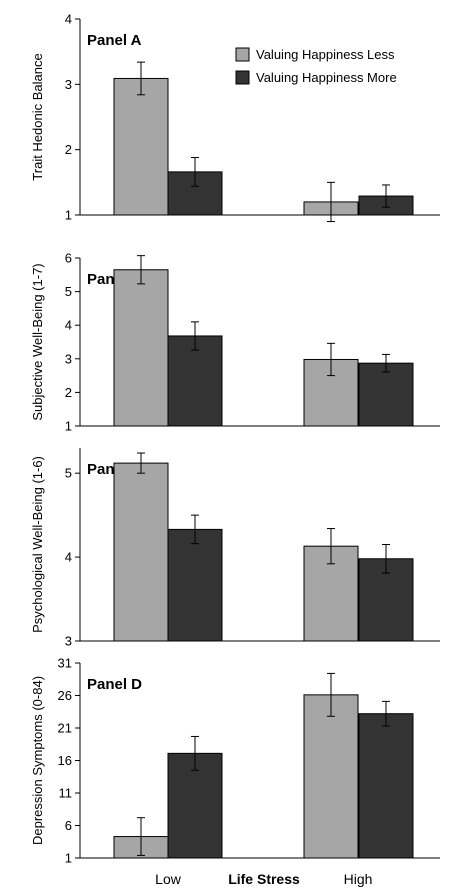 The width and height of the screenshot is (464, 895). I want to click on y-axis-label: Trait Hedonic Balance, so click(37, 116).